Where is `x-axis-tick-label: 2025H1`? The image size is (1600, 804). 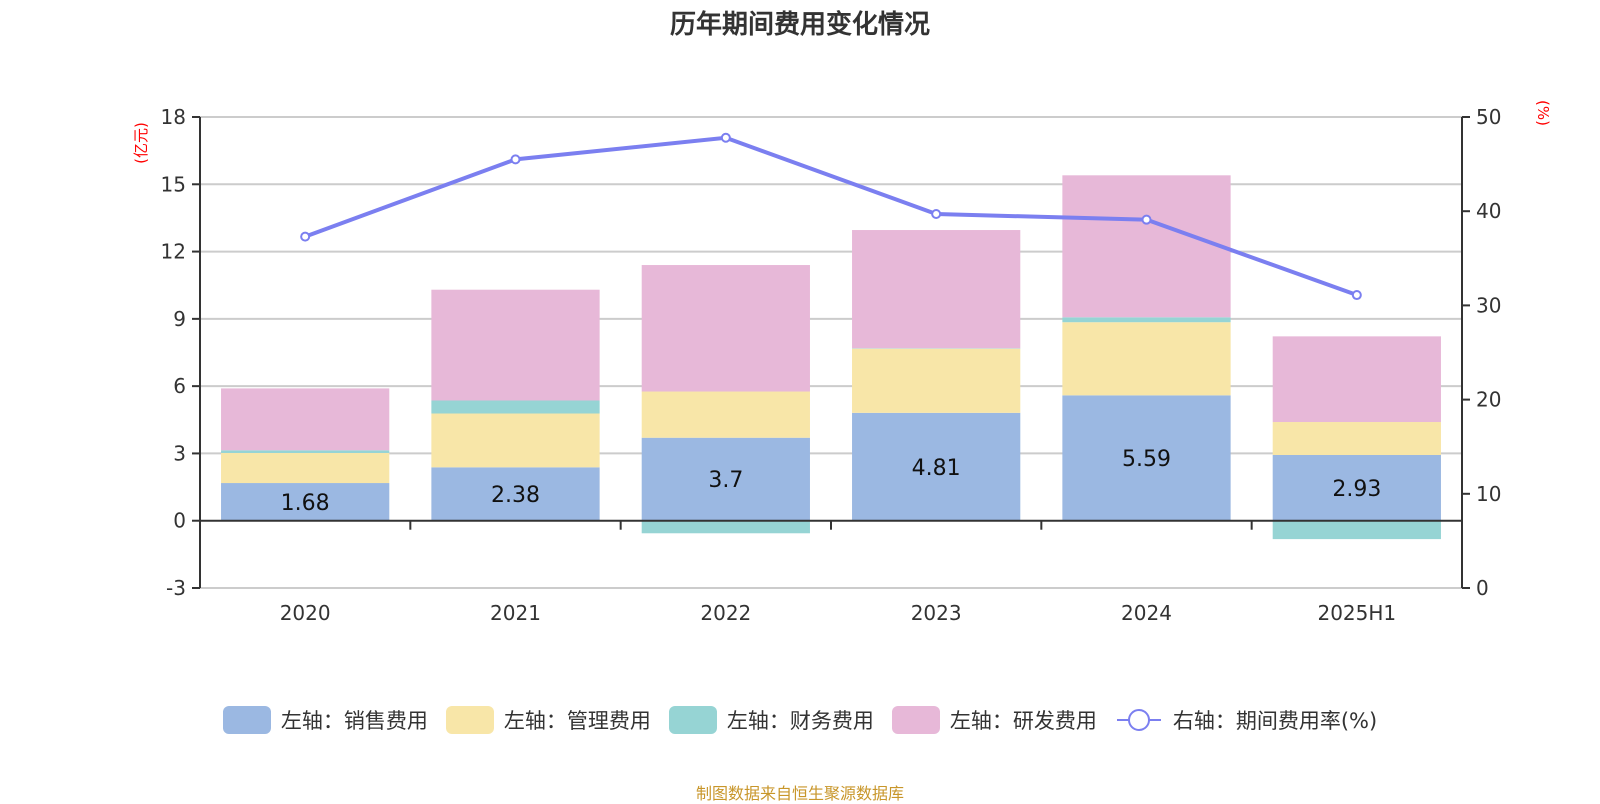 x-axis-tick-label: 2025H1 is located at coordinates (1356, 613).